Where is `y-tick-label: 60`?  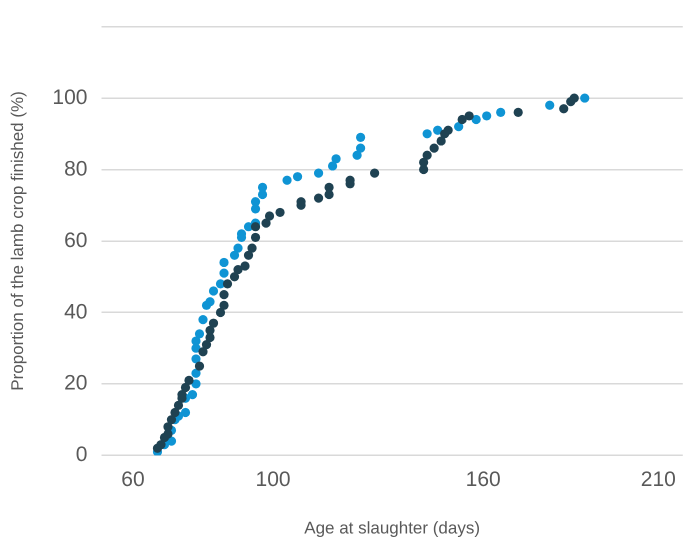
y-tick-label: 60 is located at coordinates (76, 240).